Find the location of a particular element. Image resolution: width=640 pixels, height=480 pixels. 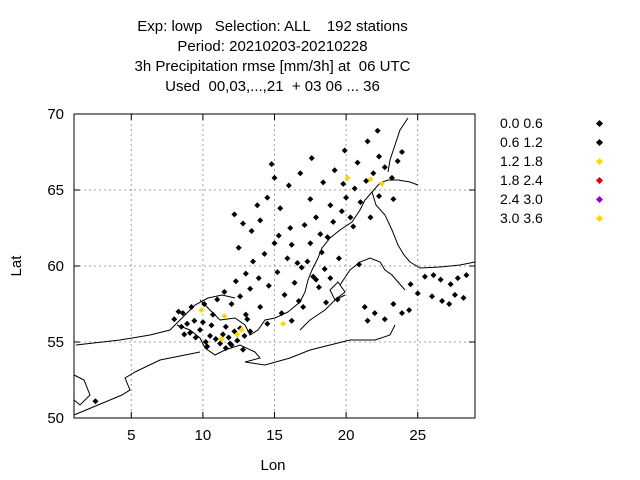

legend-label: 2.4 3.0 is located at coordinates (521, 199).